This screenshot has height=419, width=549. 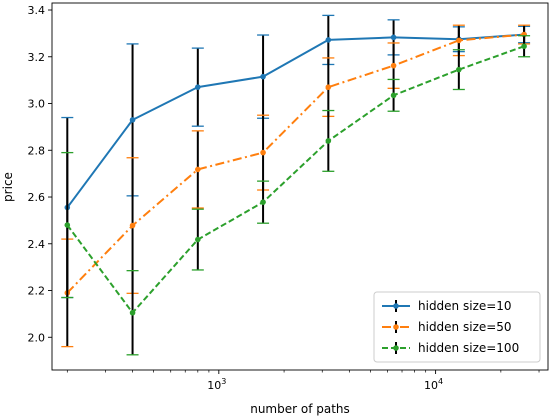 What do you see at coordinates (37, 291) in the screenshot?
I see `y-tick-label: 2.2` at bounding box center [37, 291].